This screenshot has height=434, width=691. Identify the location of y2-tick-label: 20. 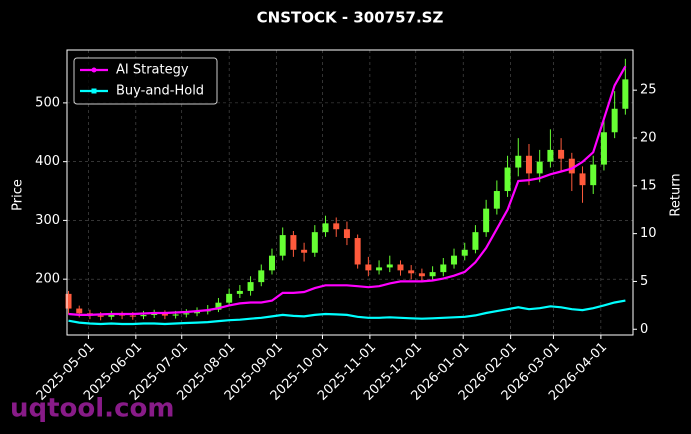
(648, 137).